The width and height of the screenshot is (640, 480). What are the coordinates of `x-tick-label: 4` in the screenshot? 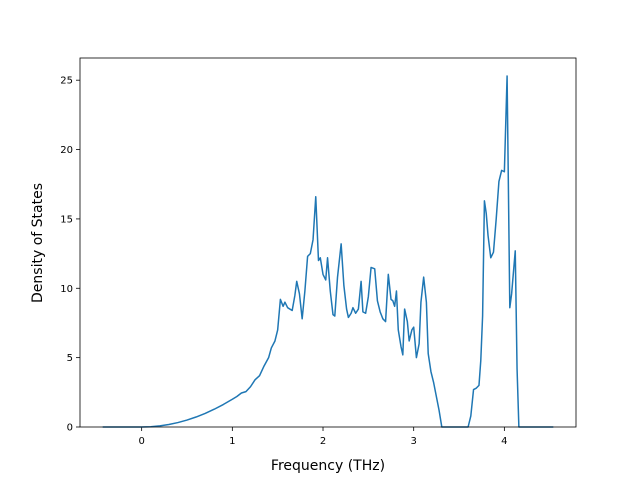 It's located at (504, 441).